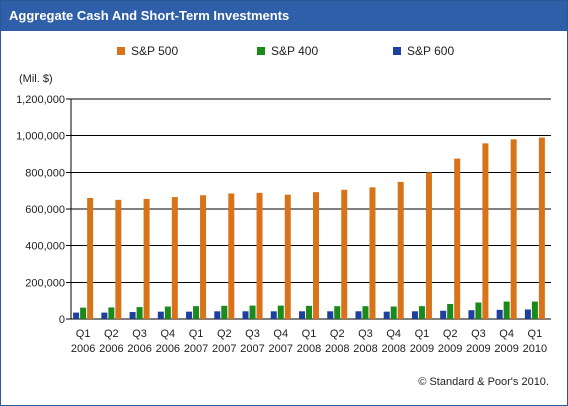 Image resolution: width=568 pixels, height=406 pixels. Describe the element at coordinates (121, 50) in the screenshot. I see `legend-swatch-sp500` at that location.